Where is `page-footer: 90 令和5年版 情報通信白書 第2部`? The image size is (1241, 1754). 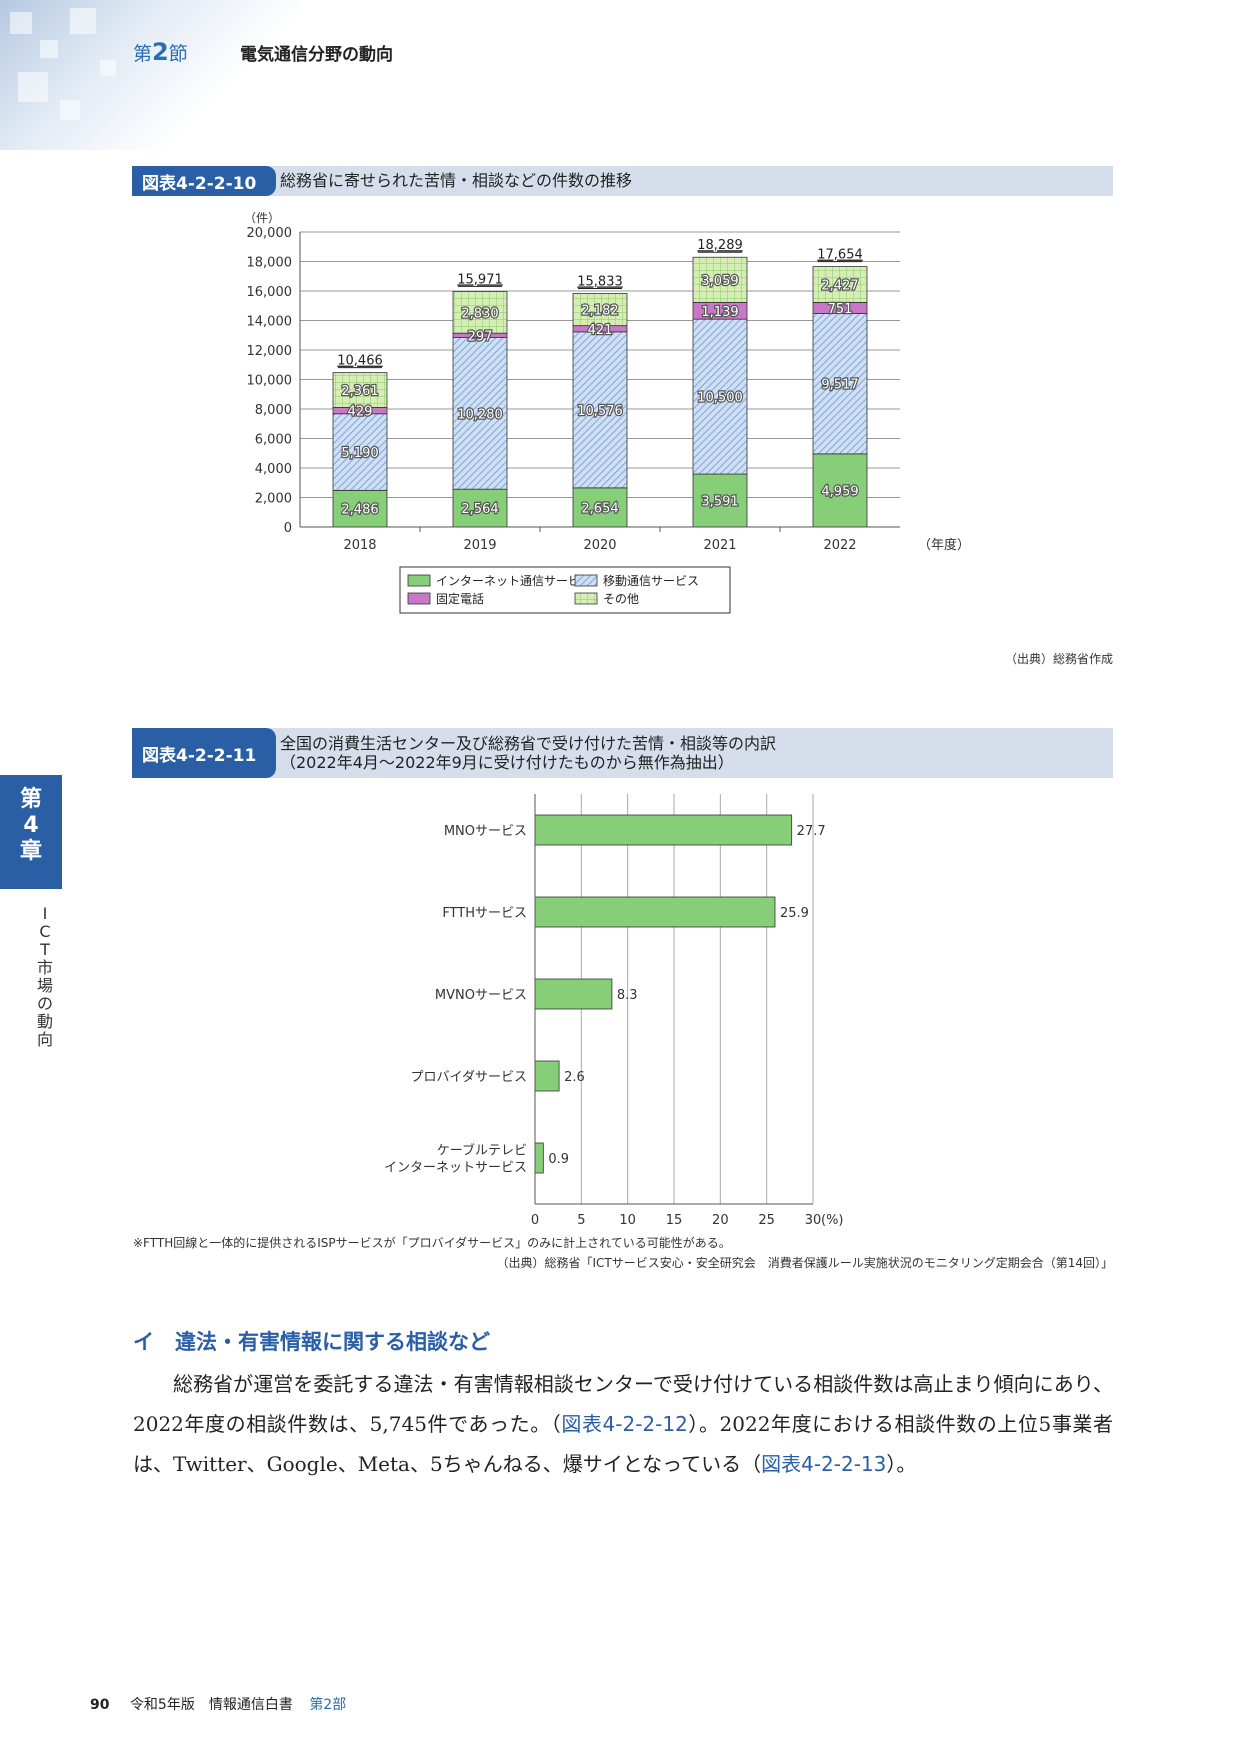
page-footer: 90 令和5年版 情報通信白書 第2部 is located at coordinates (218, 1704).